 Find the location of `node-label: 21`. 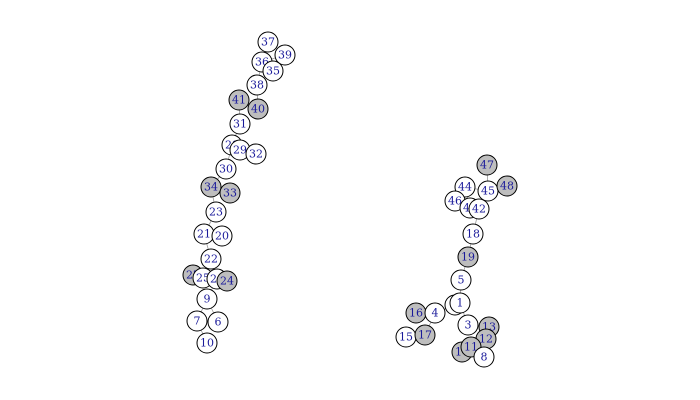

node-label: 21 is located at coordinates (204, 234).